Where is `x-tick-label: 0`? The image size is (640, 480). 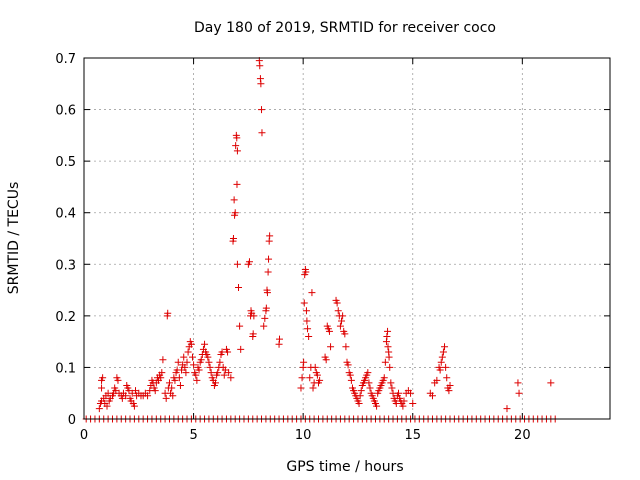 x-tick-label: 0 is located at coordinates (84, 435).